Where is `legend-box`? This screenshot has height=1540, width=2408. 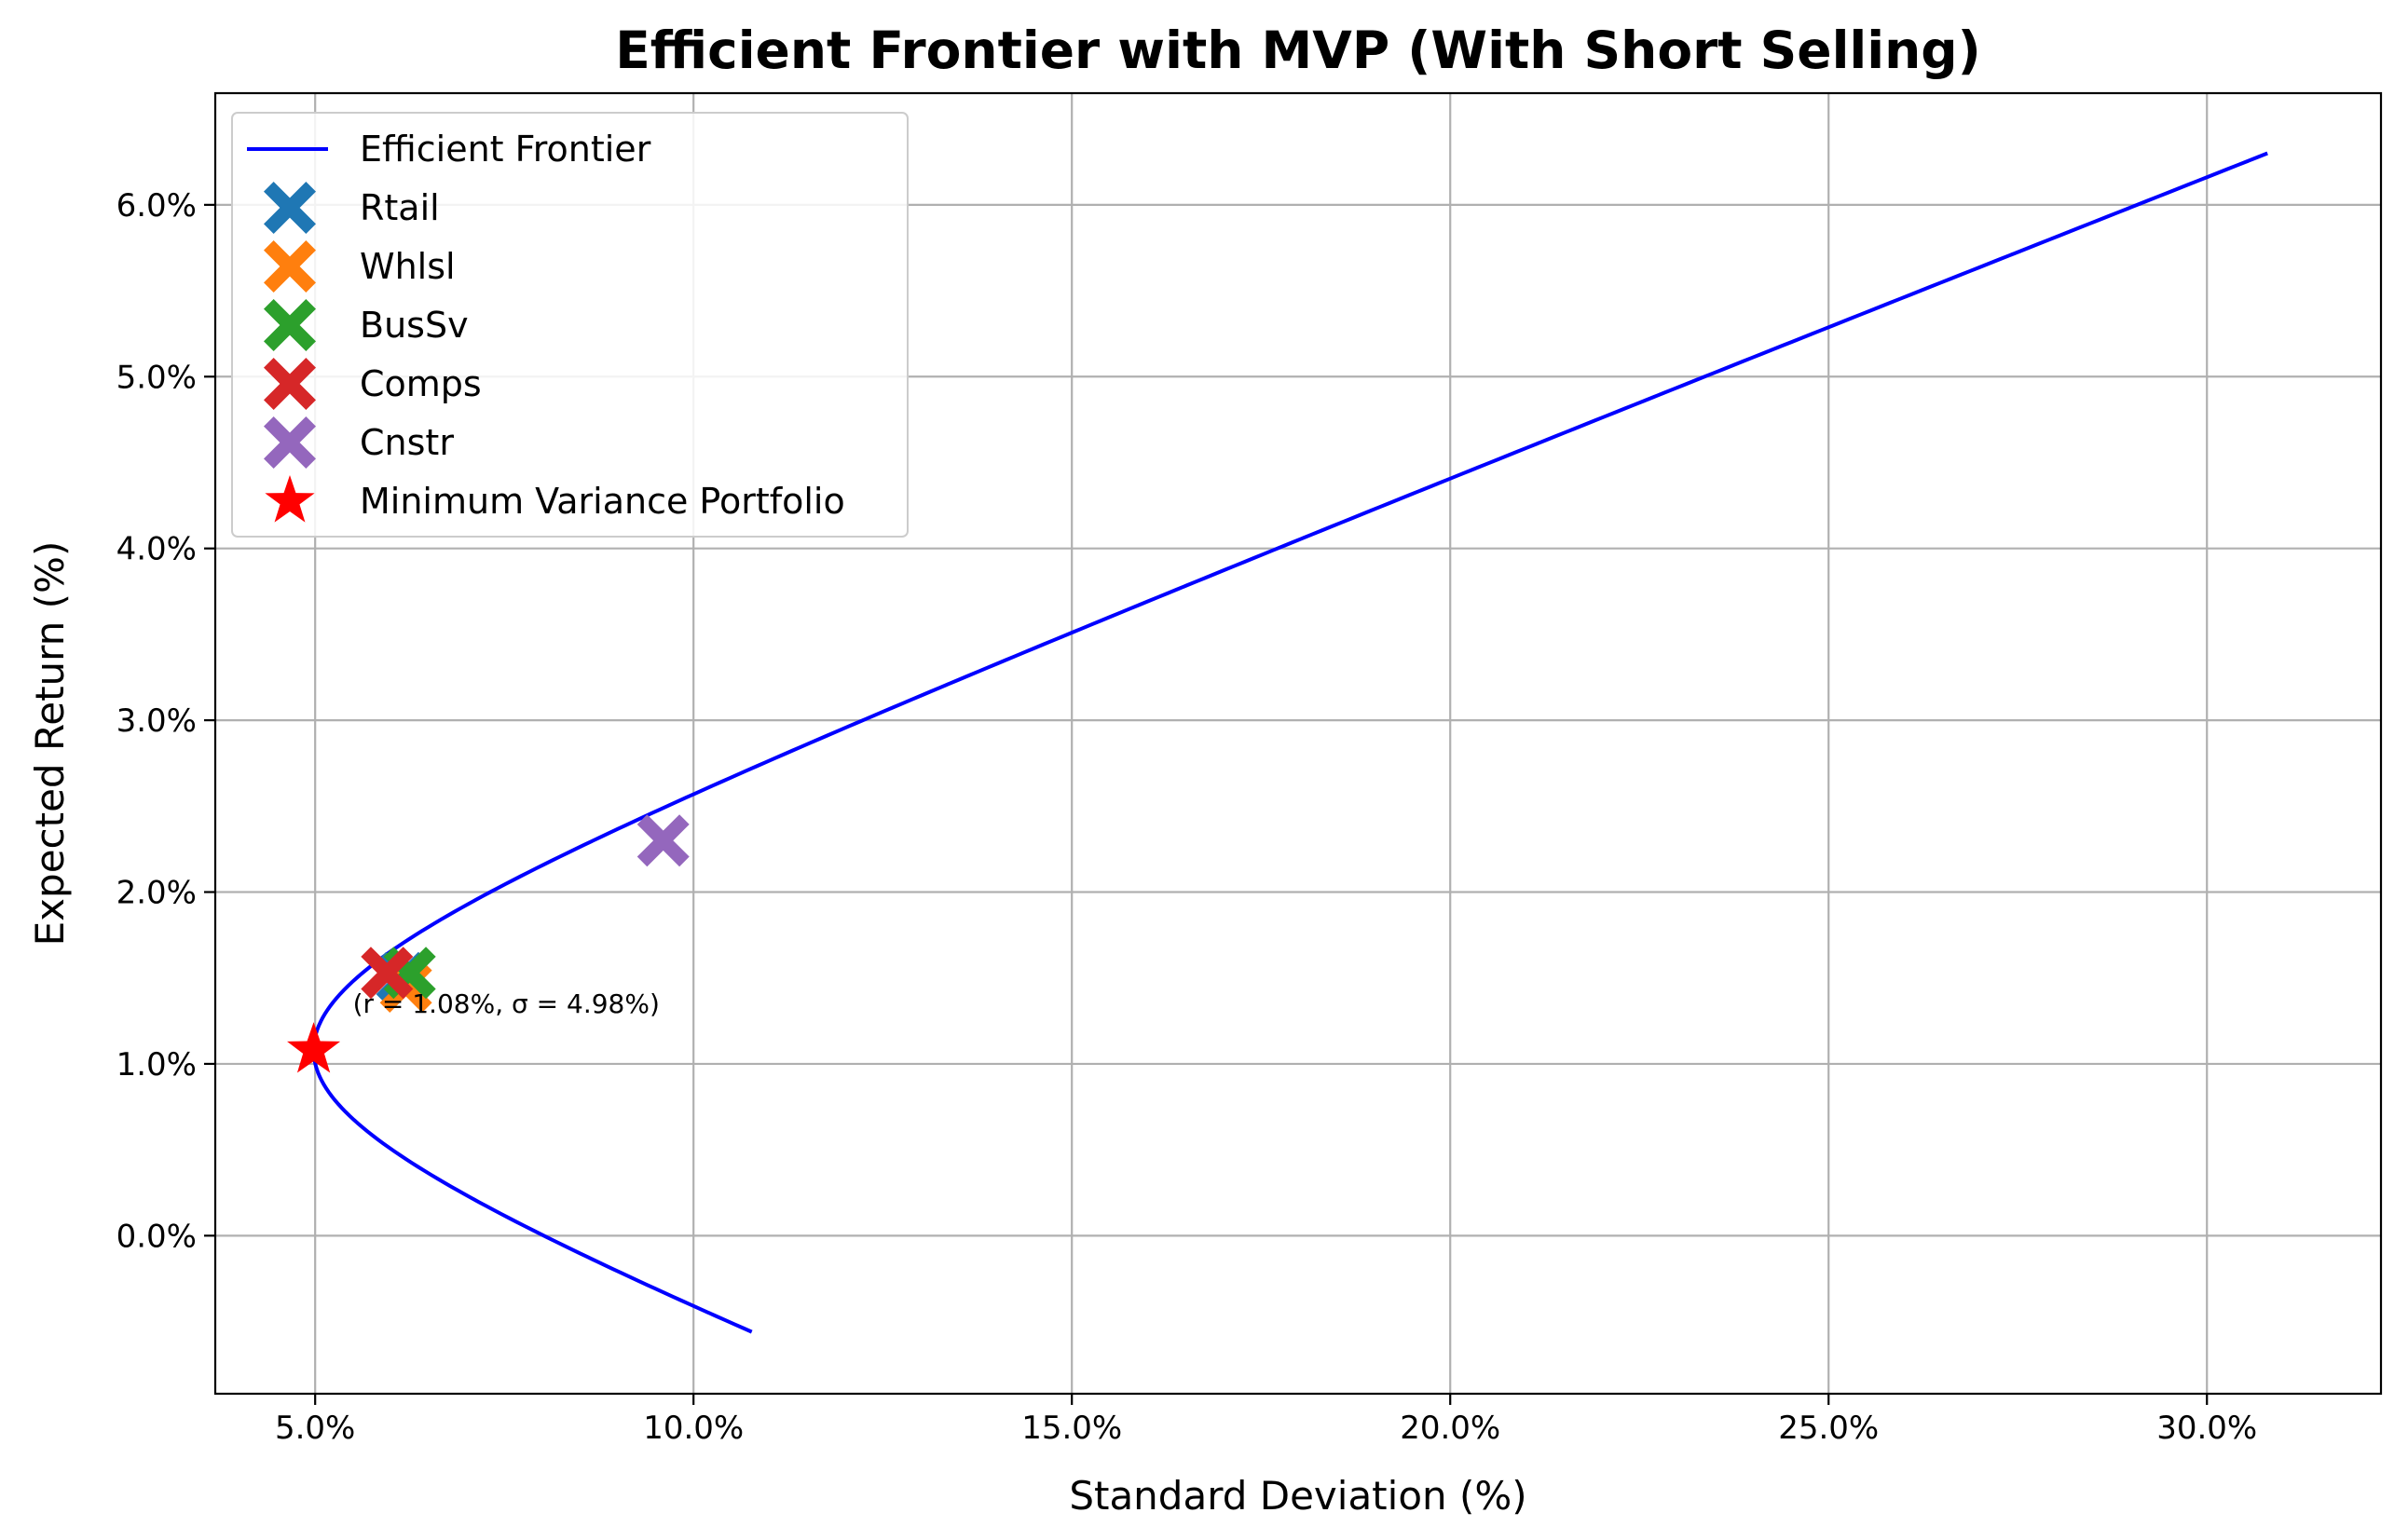
legend-box is located at coordinates (570, 325).